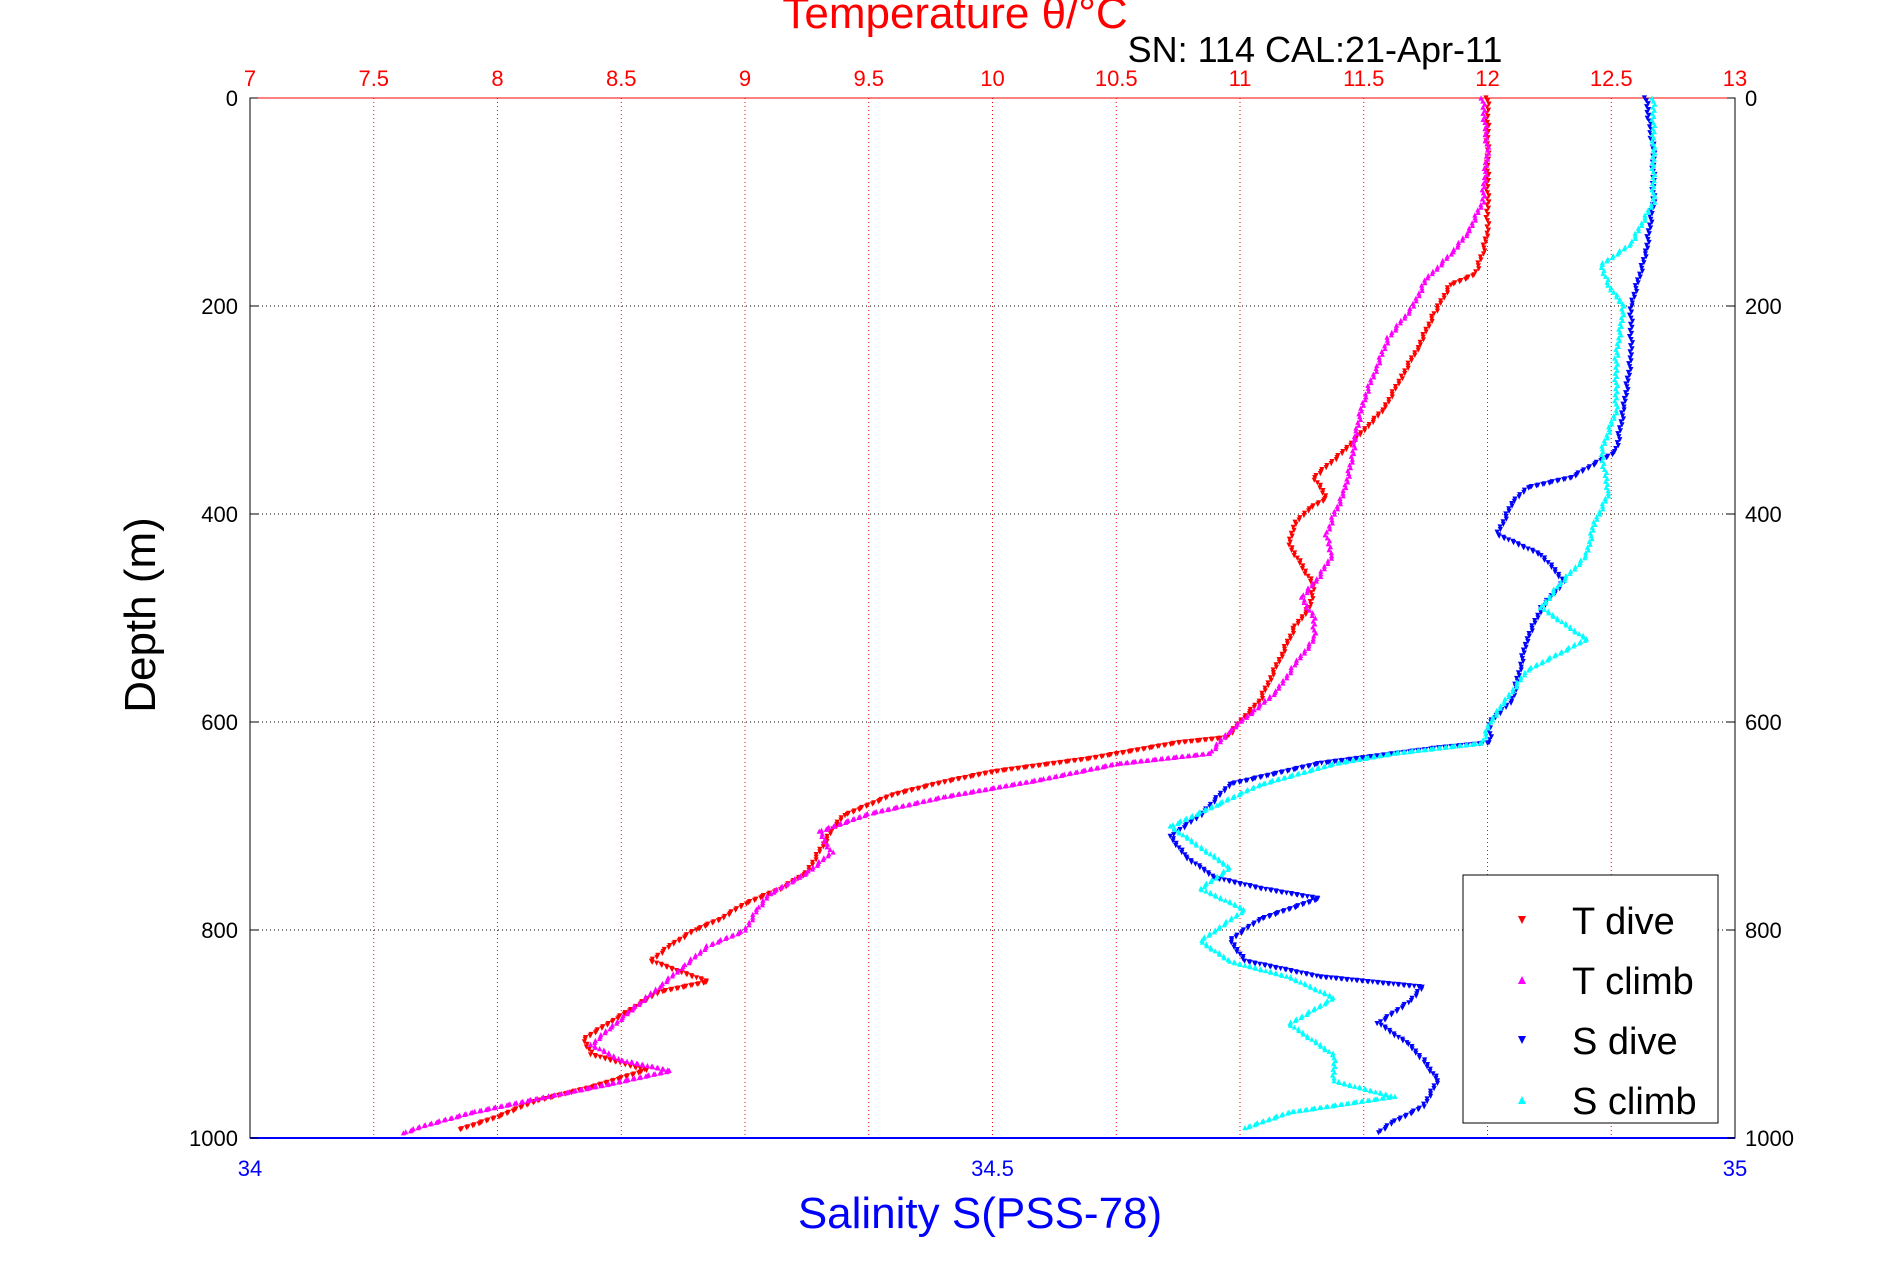 The image size is (1891, 1262). What do you see at coordinates (1522, 1040) in the screenshot?
I see `legend-marker` at bounding box center [1522, 1040].